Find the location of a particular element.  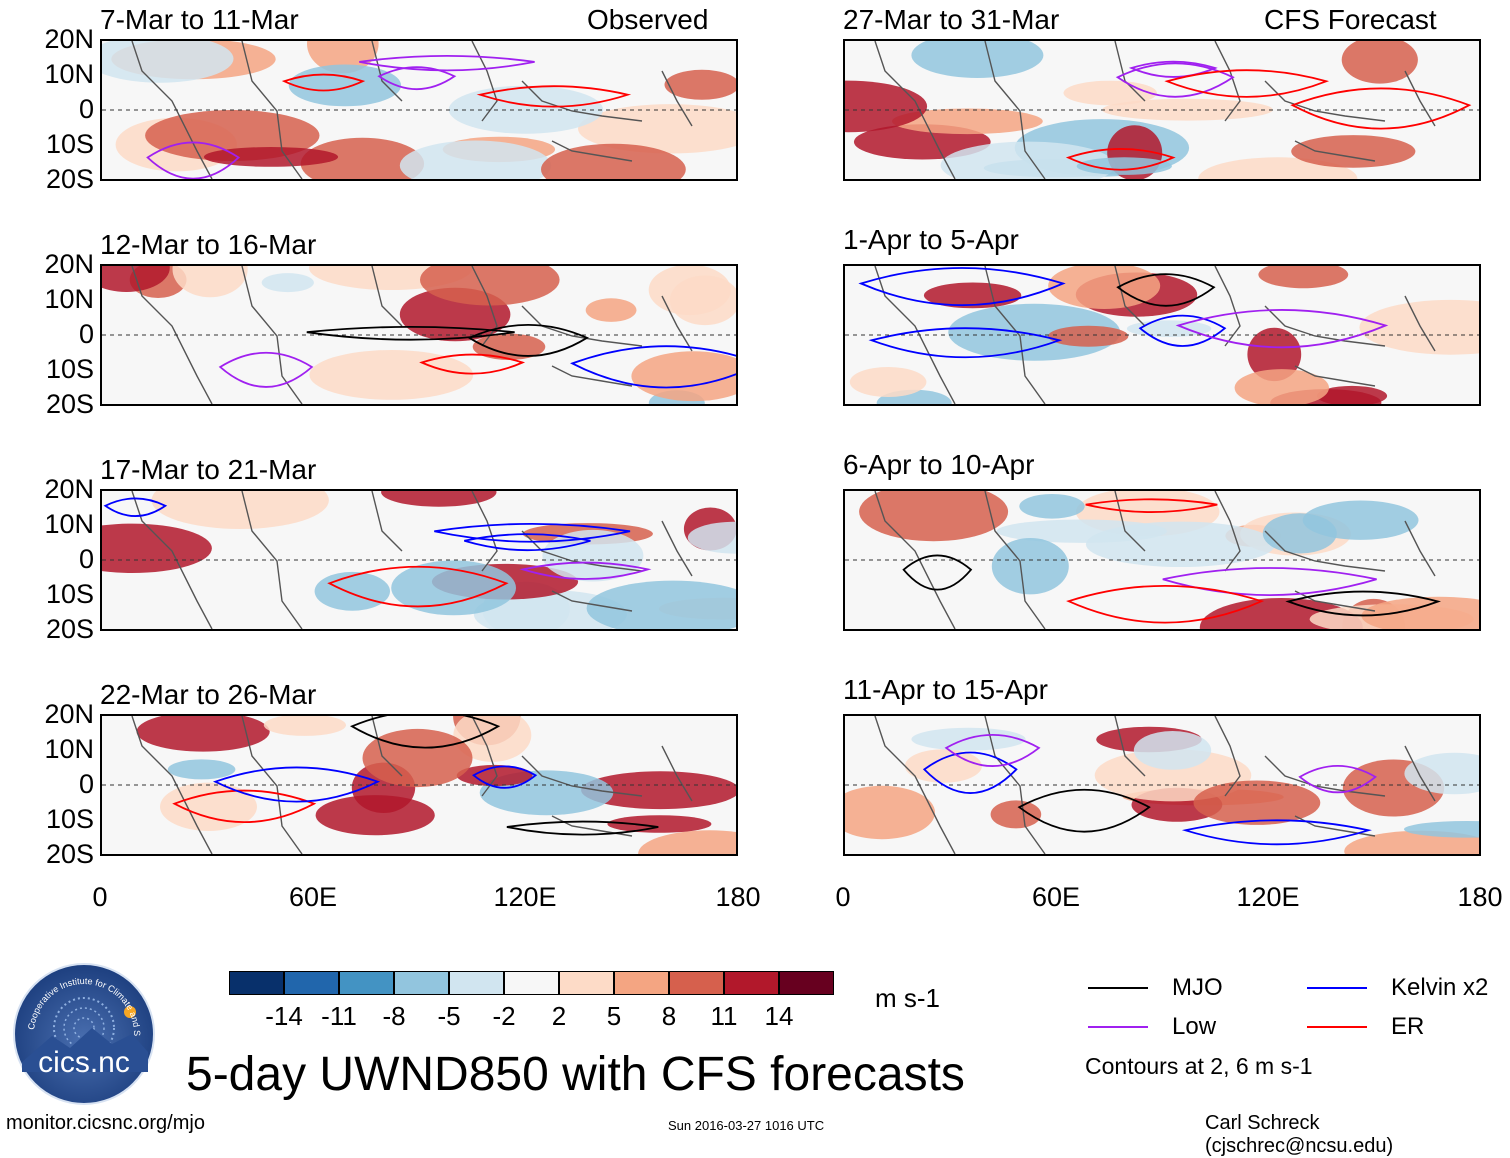

panel-title-obs-1: 7-Mar to 11-Mar is located at coordinates (199, 19).